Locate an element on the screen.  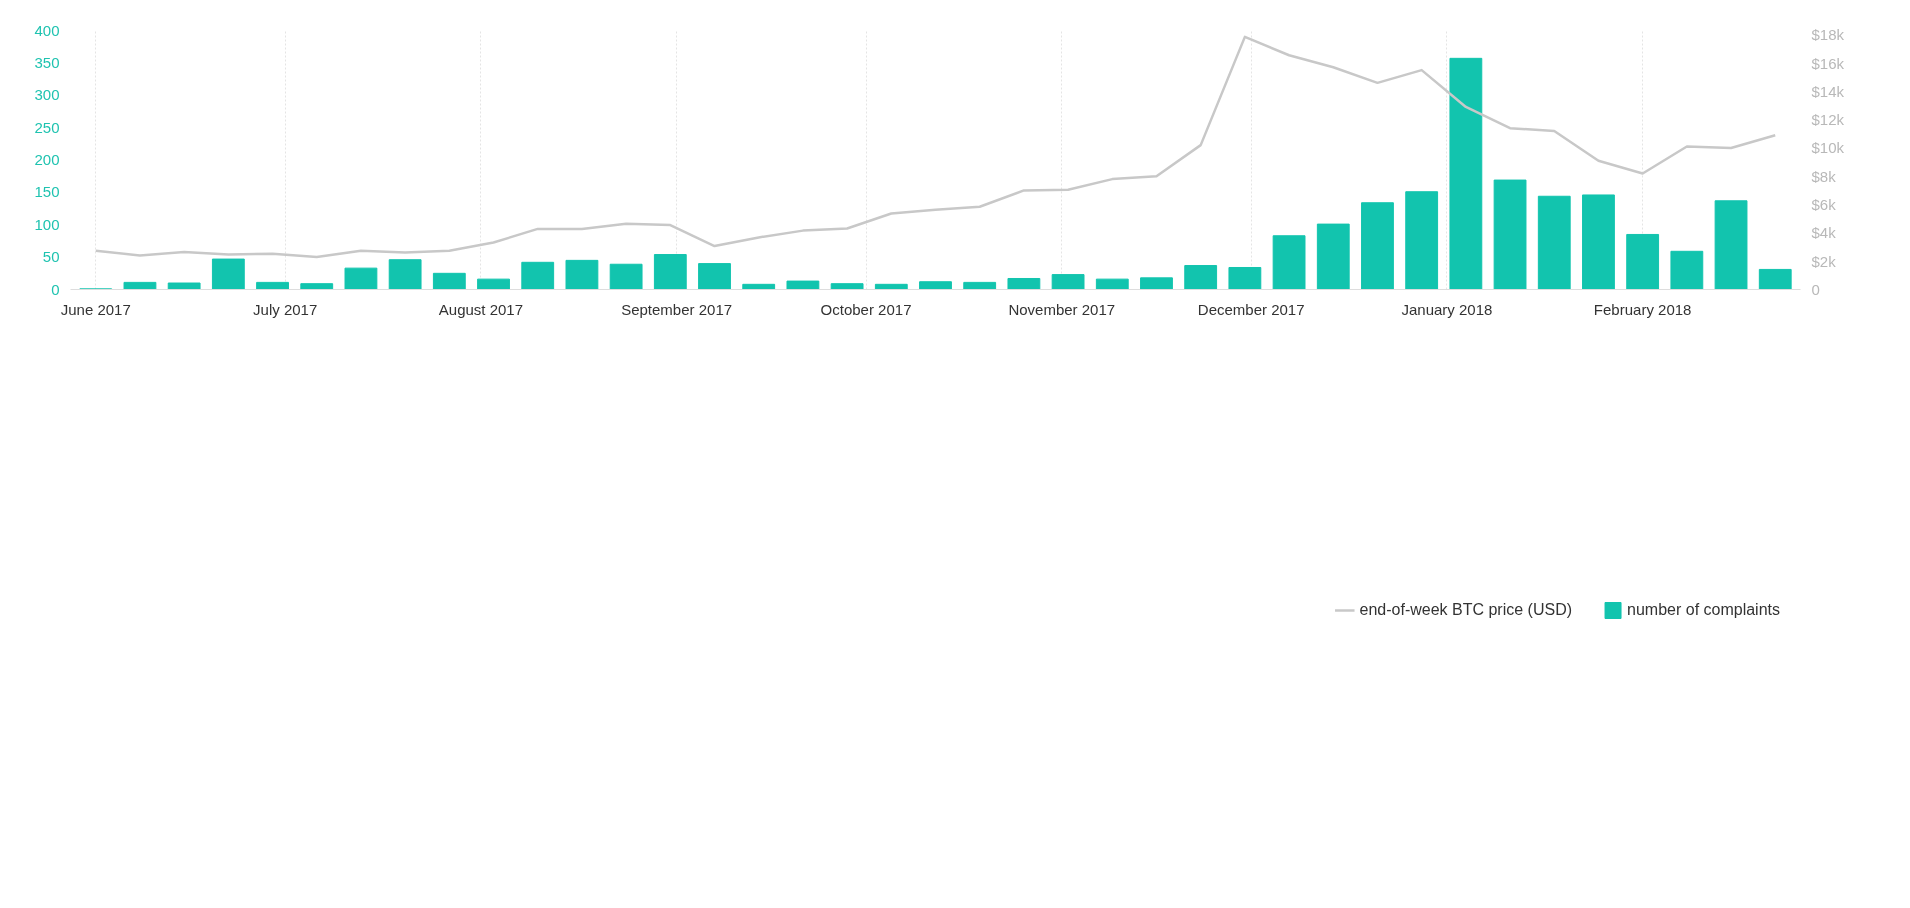
x-tick-label: June 2017 is located at coordinates (95, 309).